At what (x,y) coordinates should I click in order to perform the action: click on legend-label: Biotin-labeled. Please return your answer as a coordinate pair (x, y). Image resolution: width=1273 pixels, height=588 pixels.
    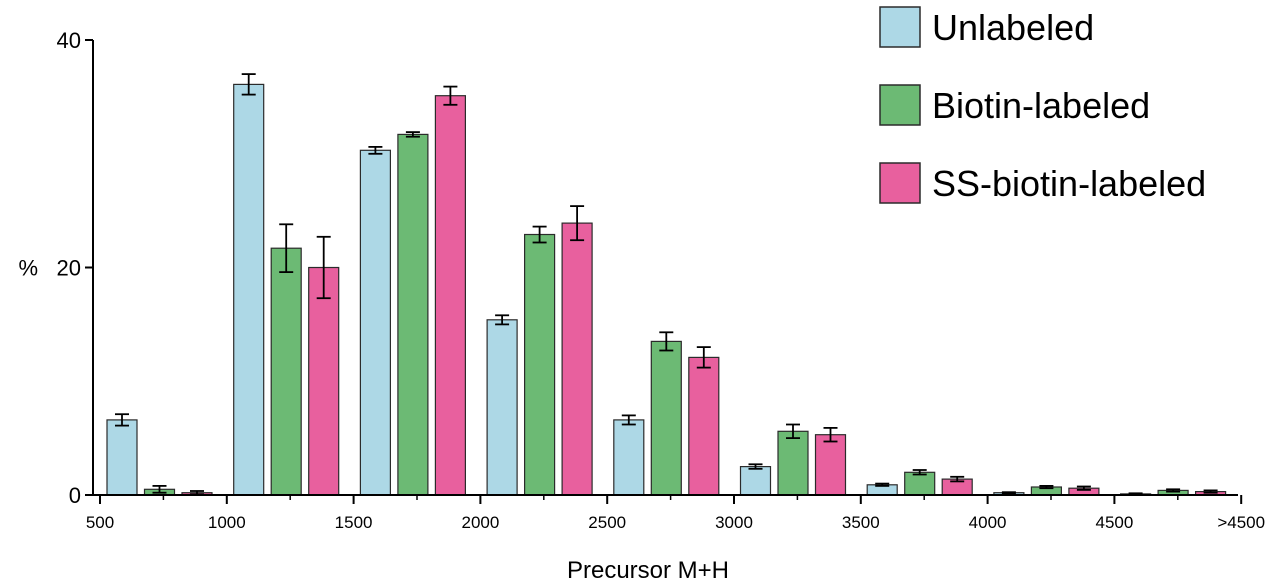
    Looking at the image, I should click on (1041, 105).